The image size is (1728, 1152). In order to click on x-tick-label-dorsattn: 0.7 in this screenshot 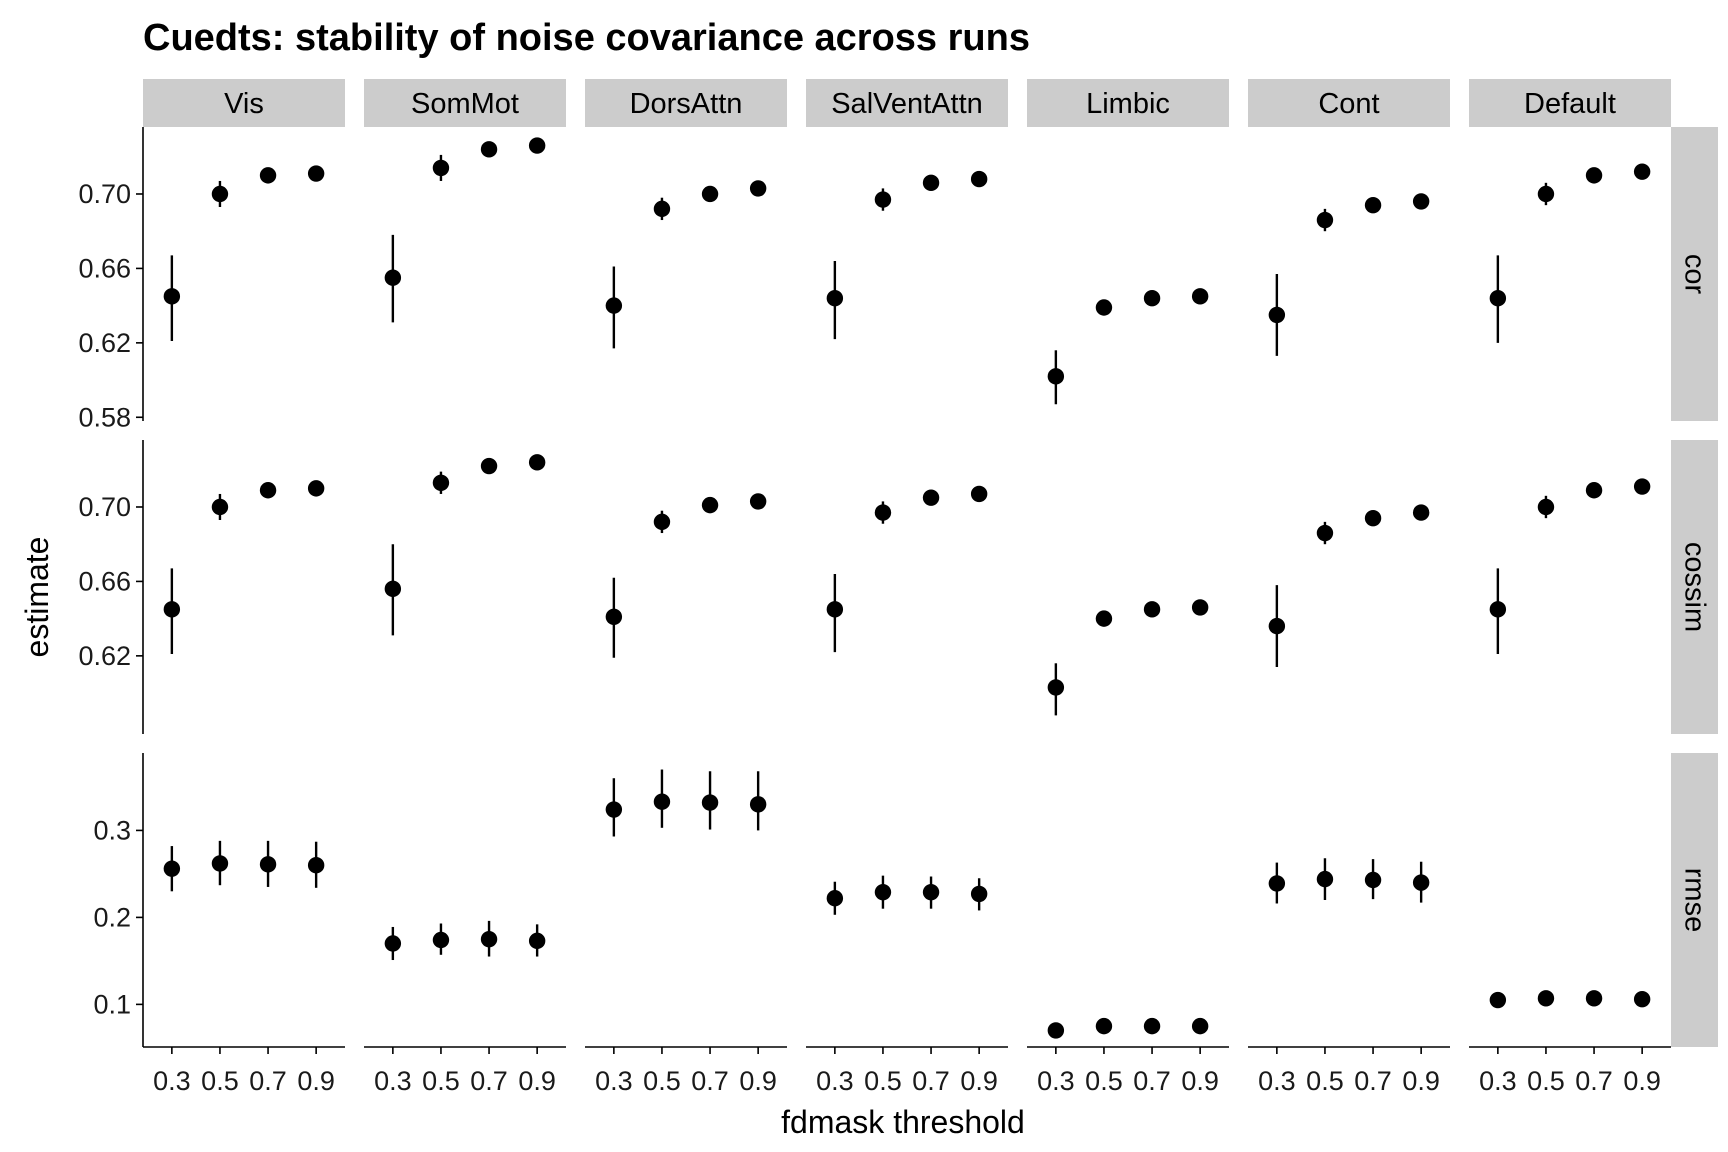, I will do `click(710, 1081)`.